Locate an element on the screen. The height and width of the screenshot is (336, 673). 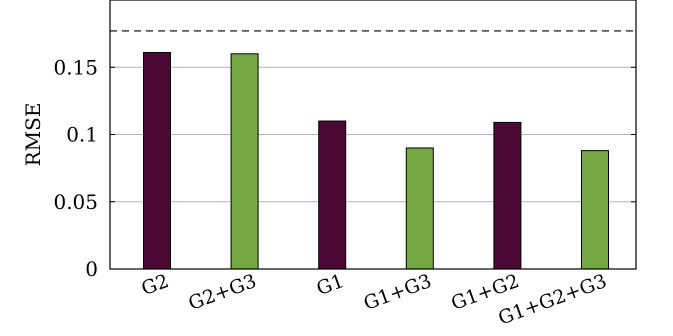
x-category-label: G2 is located at coordinates (155, 285).